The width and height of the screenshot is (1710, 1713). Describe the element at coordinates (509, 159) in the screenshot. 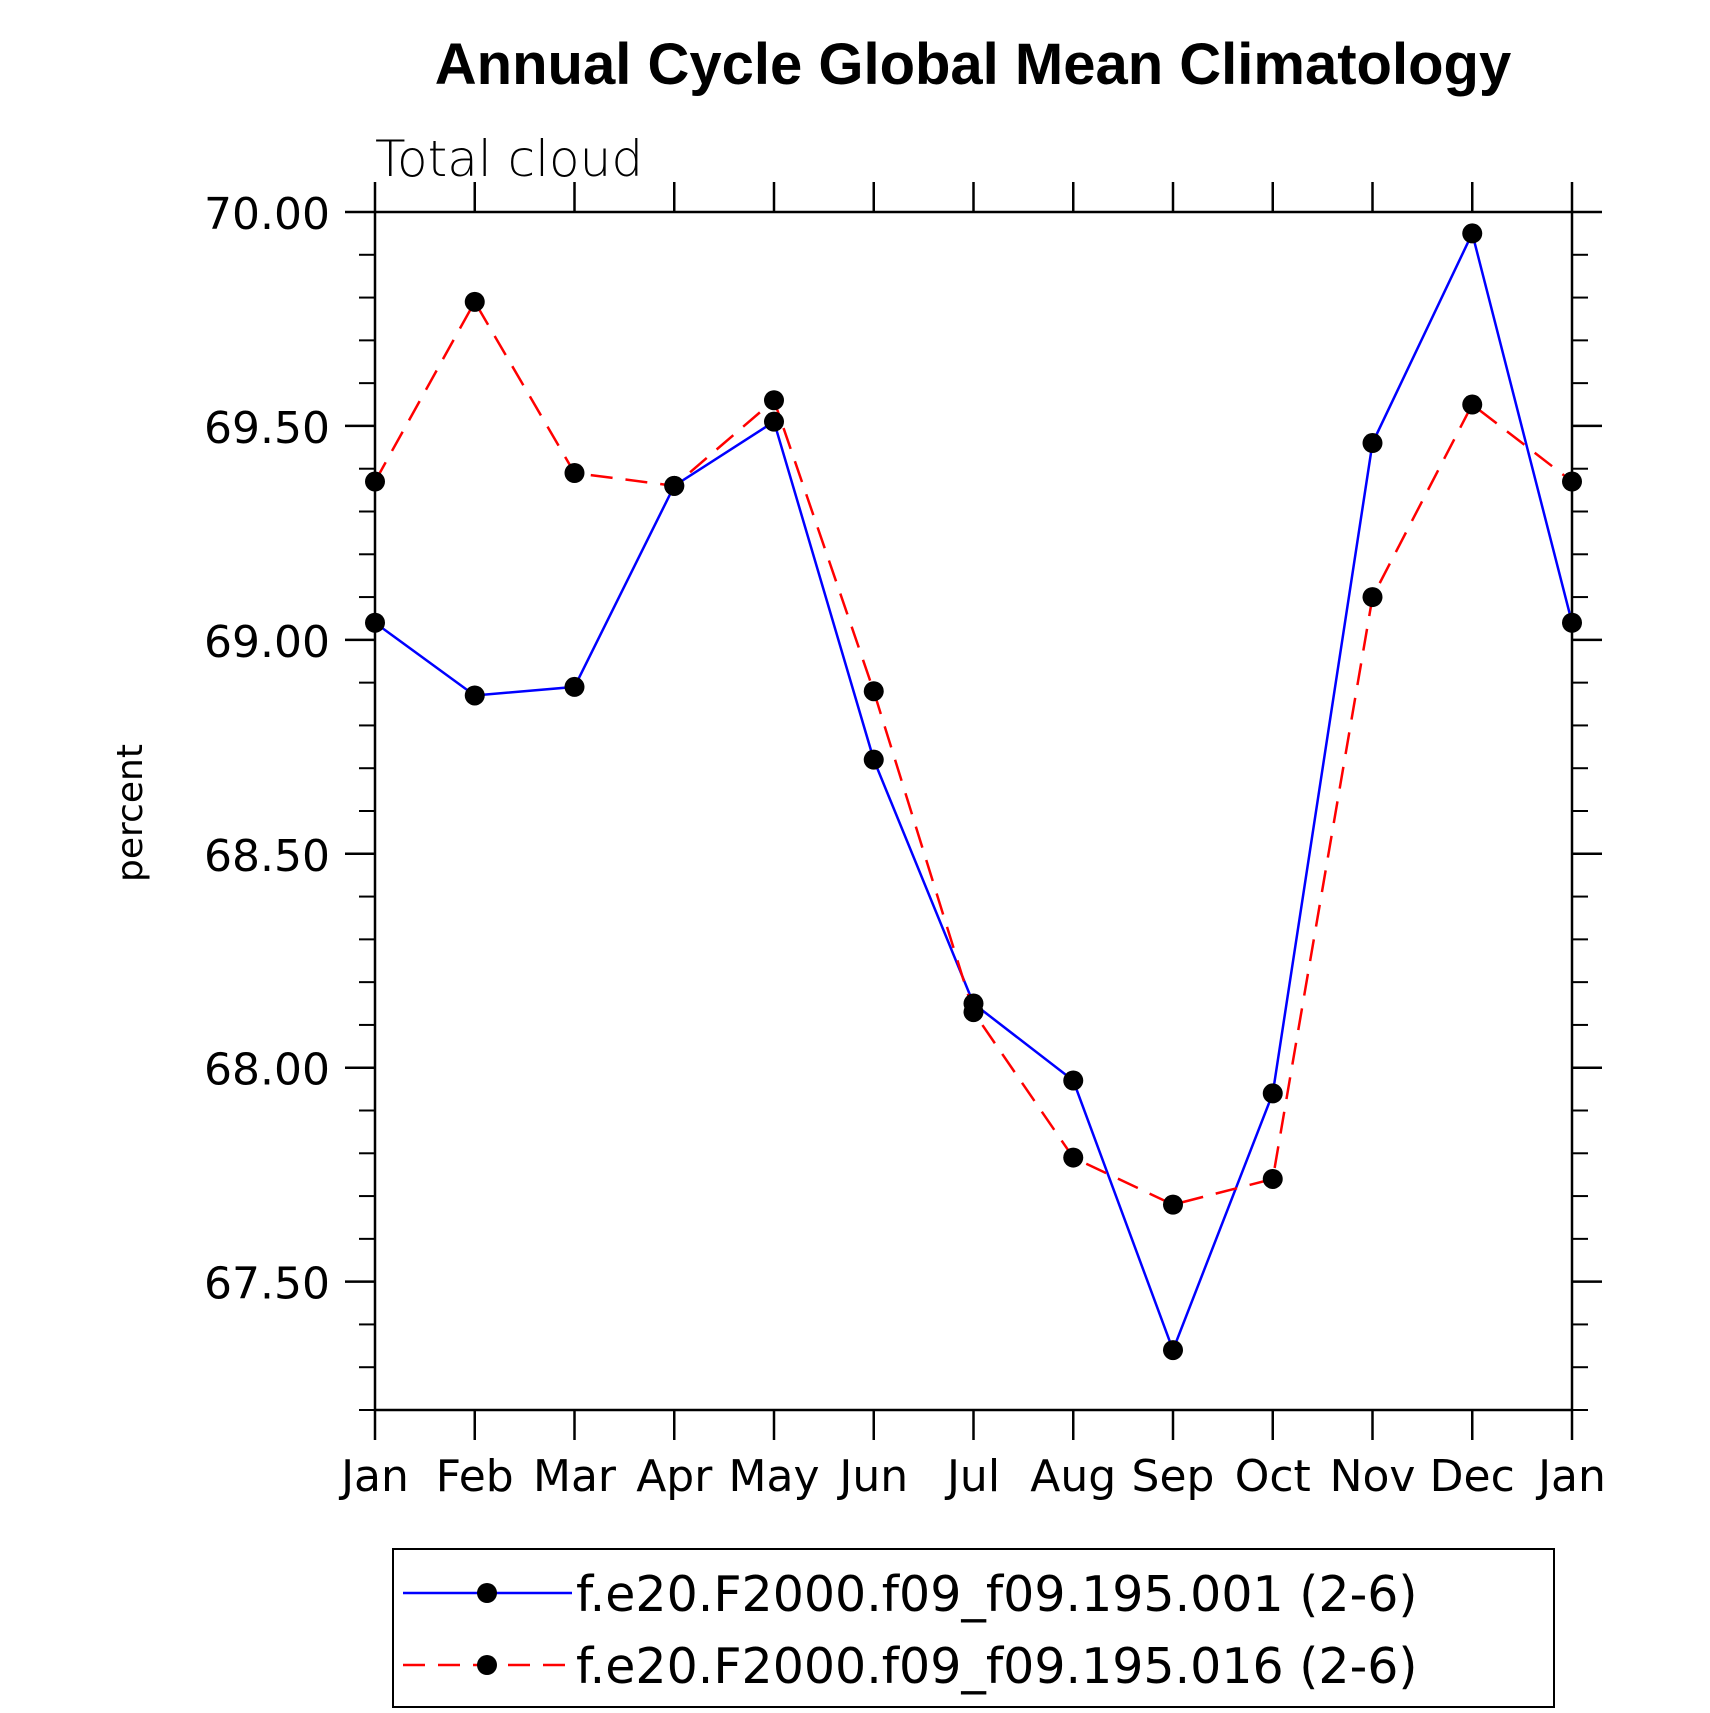

I see `chart-subtitle: Total cloud` at that location.